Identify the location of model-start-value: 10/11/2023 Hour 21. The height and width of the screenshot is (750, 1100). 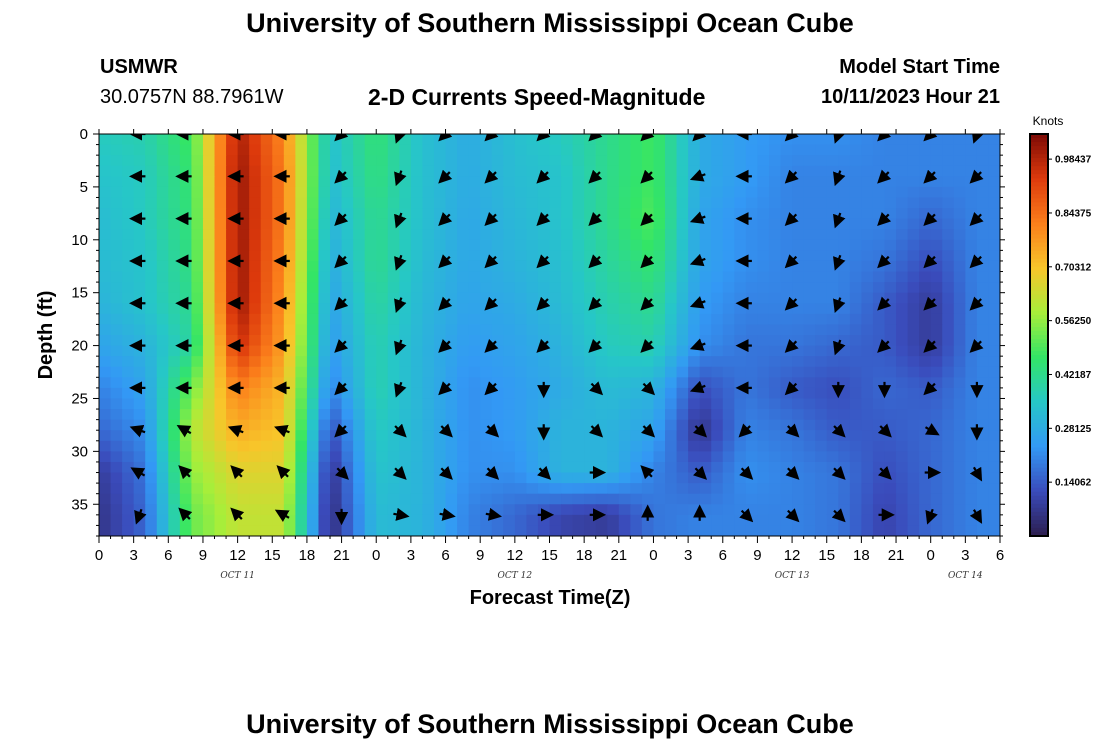
(910, 97).